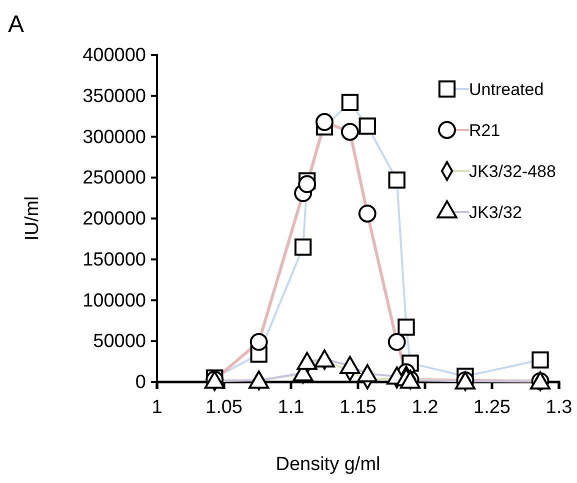 Image resolution: width=577 pixels, height=483 pixels. I want to click on legend-label: R21, so click(484, 130).